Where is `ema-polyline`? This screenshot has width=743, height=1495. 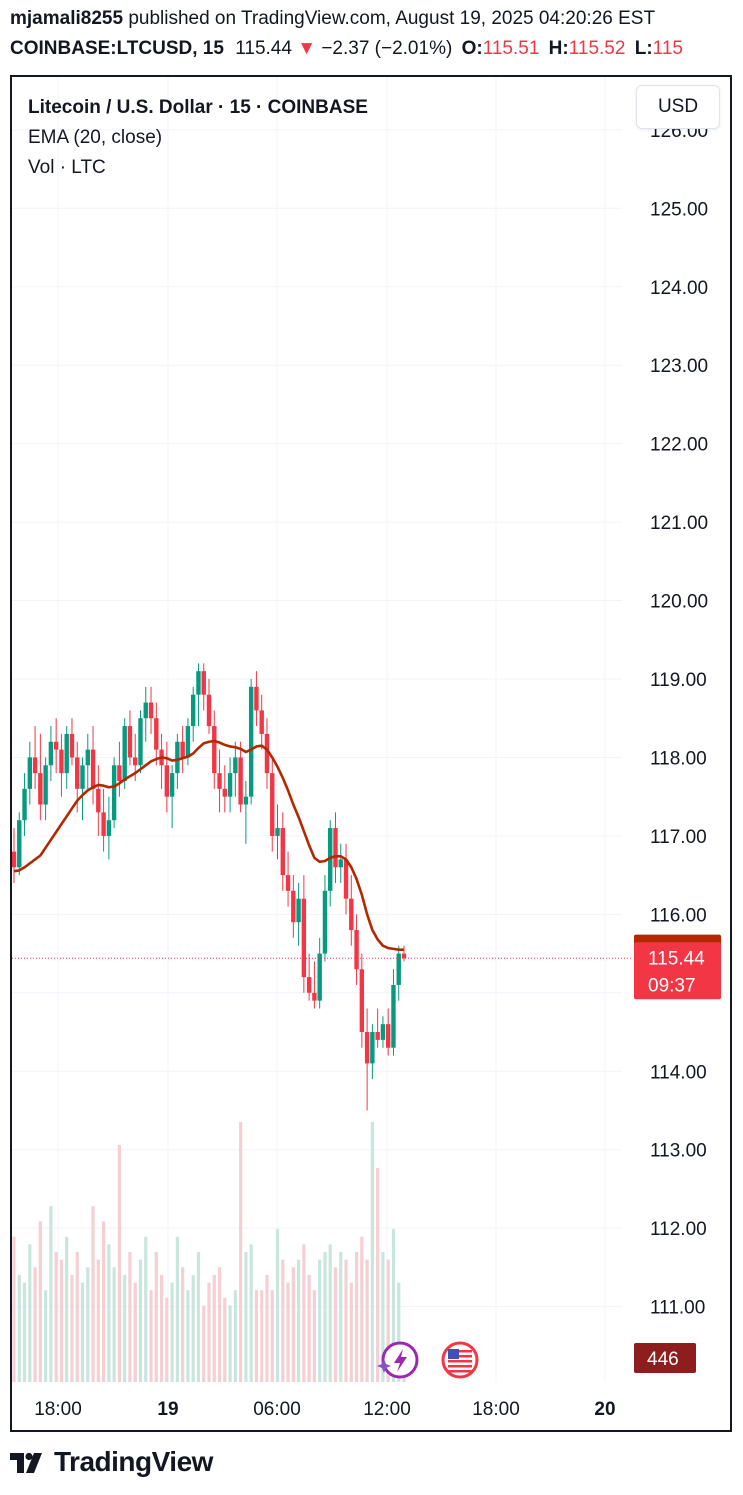 ema-polyline is located at coordinates (208, 845).